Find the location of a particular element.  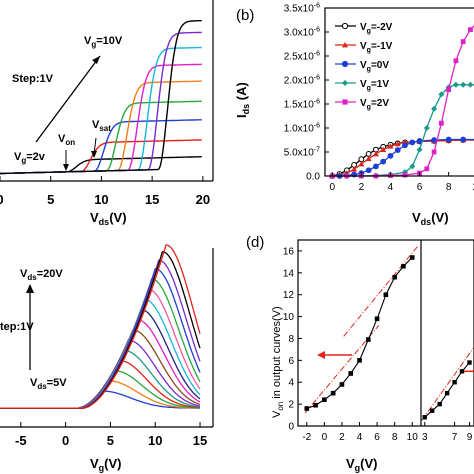

panel-b-x-label: Vds(V) is located at coordinates (430, 218).